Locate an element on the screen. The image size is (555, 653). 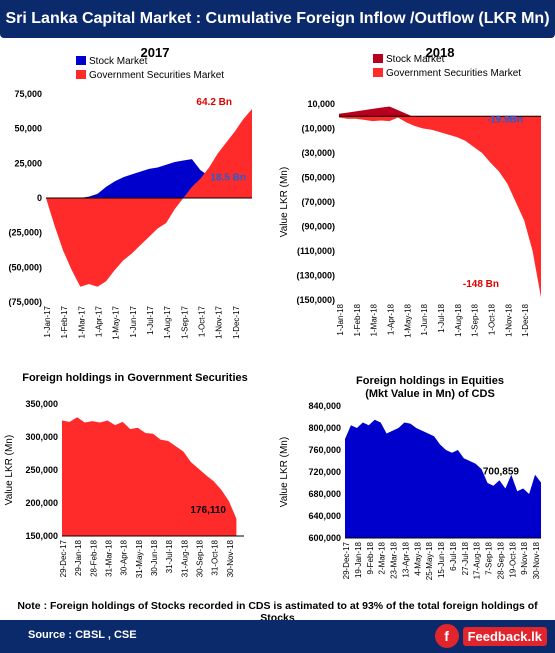
x-tick-label: 17-Aug-18 is located at coordinates (477, 560).